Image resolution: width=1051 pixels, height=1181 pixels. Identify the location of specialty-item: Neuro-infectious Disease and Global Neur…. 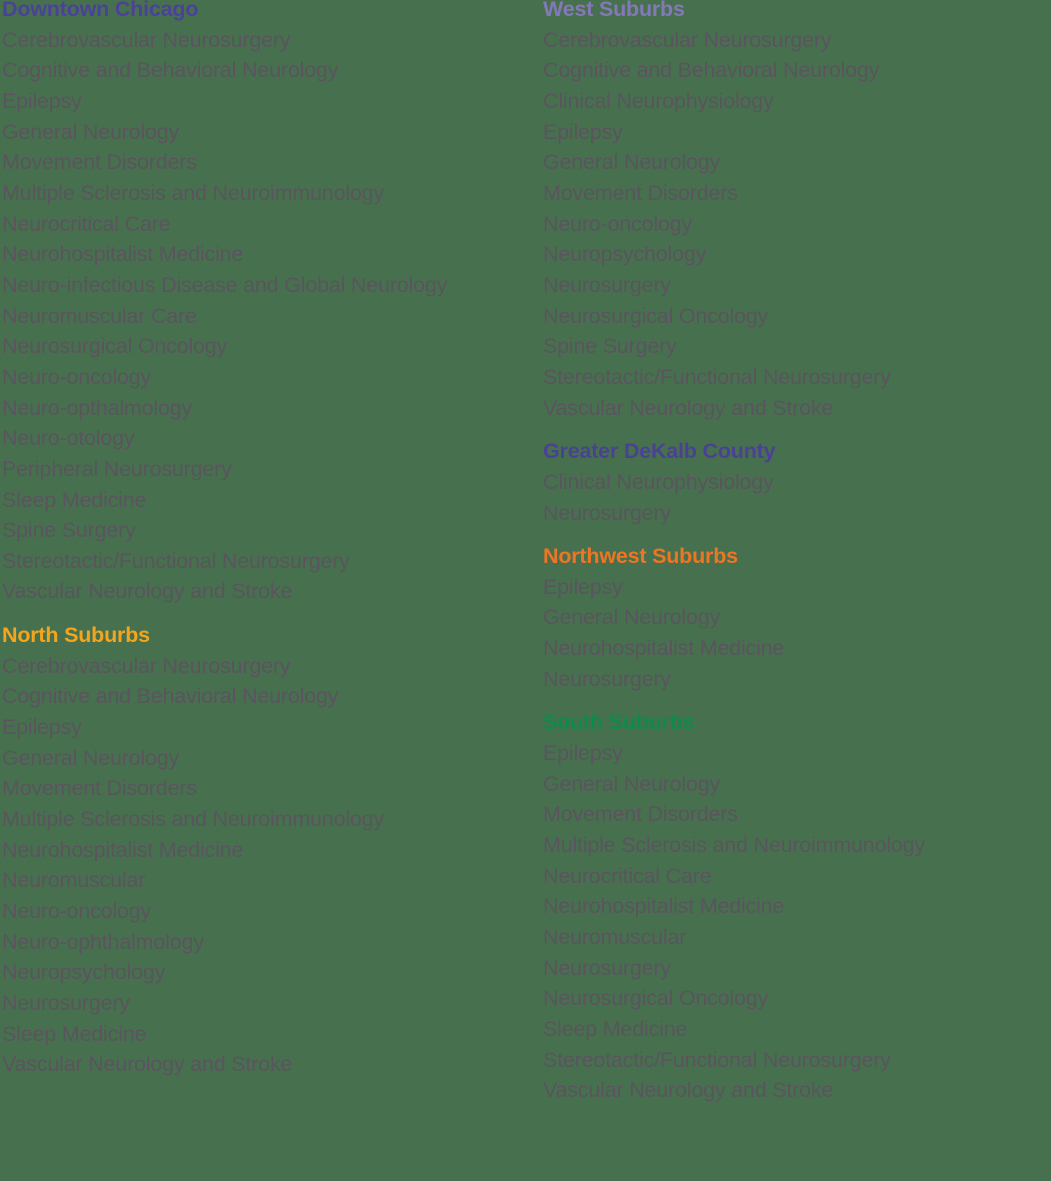
(225, 284).